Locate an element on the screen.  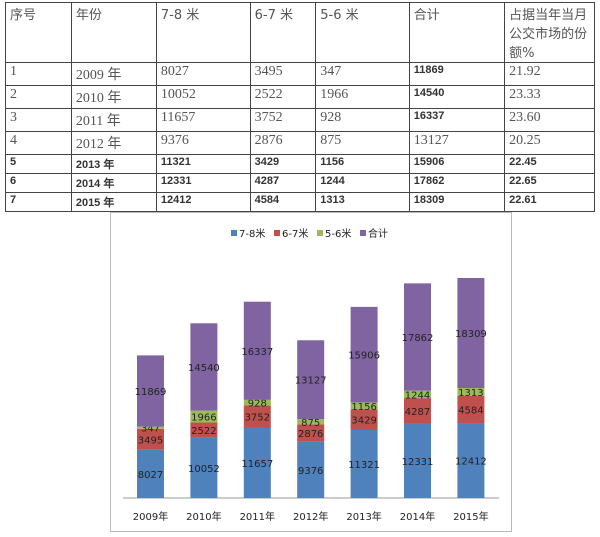
table-row: 2 2010 年 10052 2522 1966 14540 23.33 is located at coordinates (300, 97).